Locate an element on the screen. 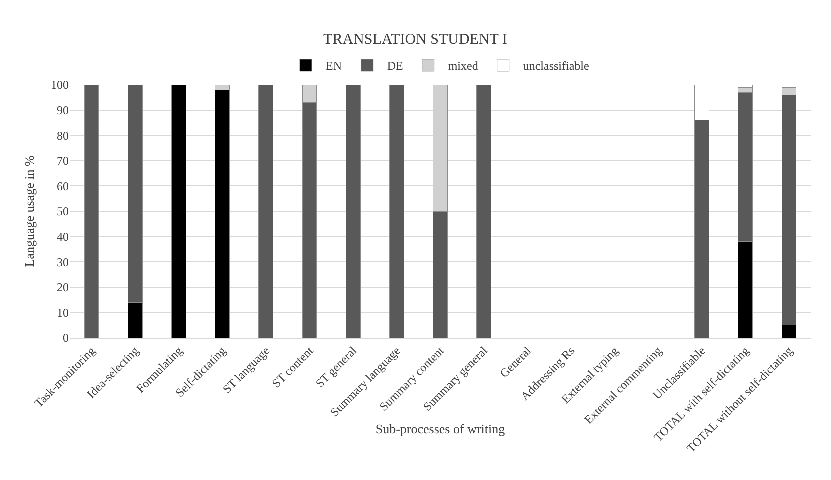 The height and width of the screenshot is (480, 831). y-axis-title: Language usage in % is located at coordinates (29, 212).